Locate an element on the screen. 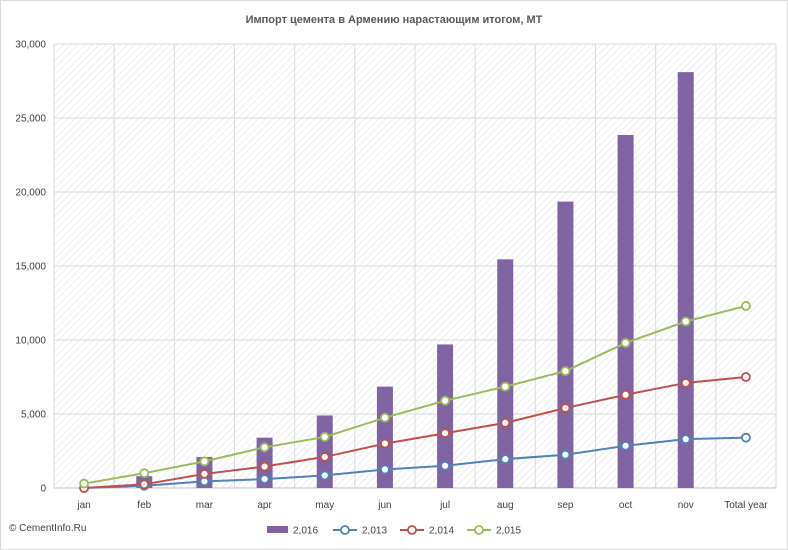 The width and height of the screenshot is (788, 550). x-tick-label: oct is located at coordinates (626, 505).